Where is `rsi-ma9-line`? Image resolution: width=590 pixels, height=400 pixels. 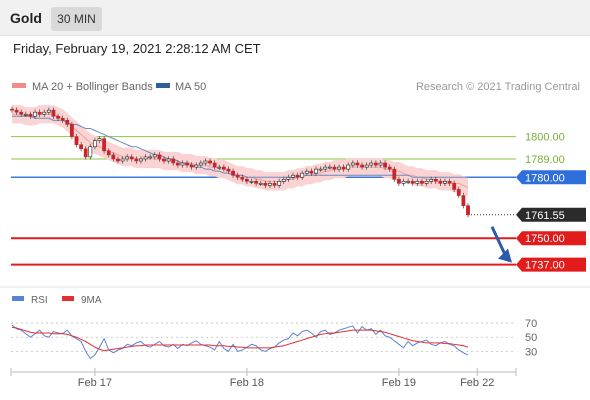 rsi-ma9-line is located at coordinates (240, 339).